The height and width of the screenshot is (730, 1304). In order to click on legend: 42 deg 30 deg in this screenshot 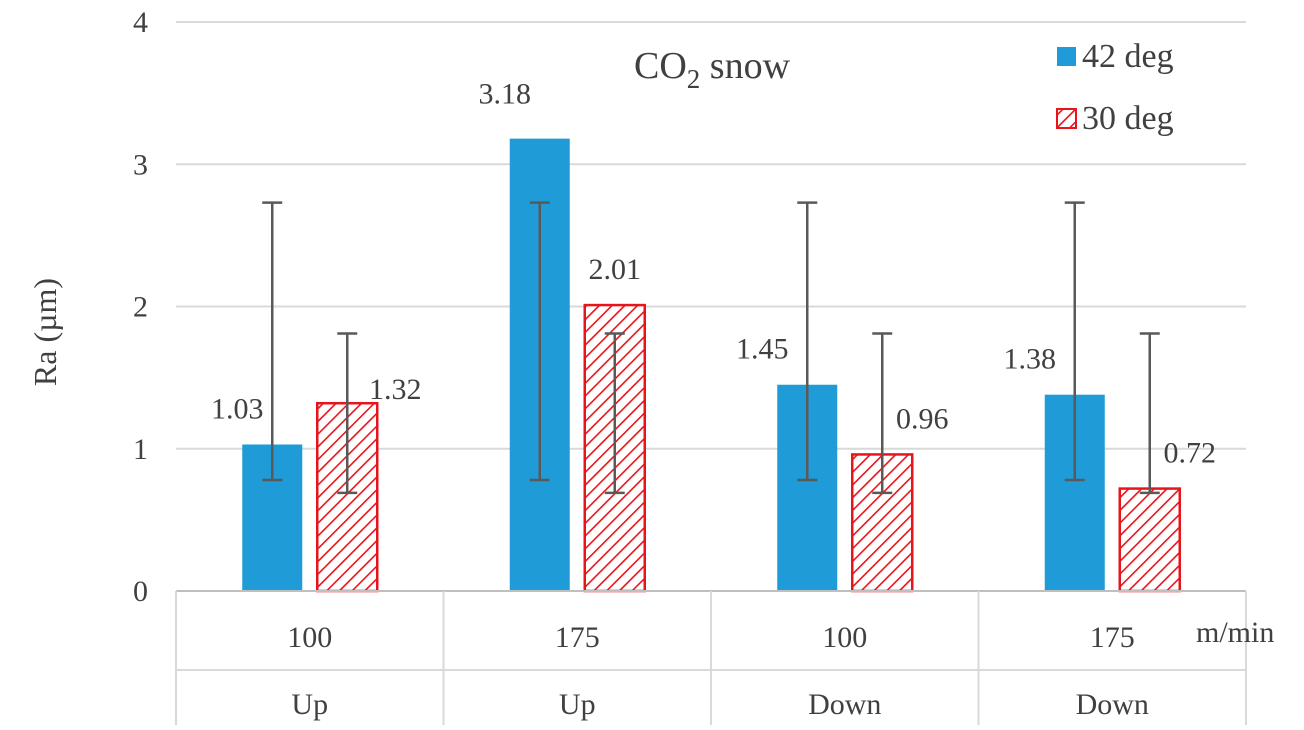, I will do `click(1115, 87)`.